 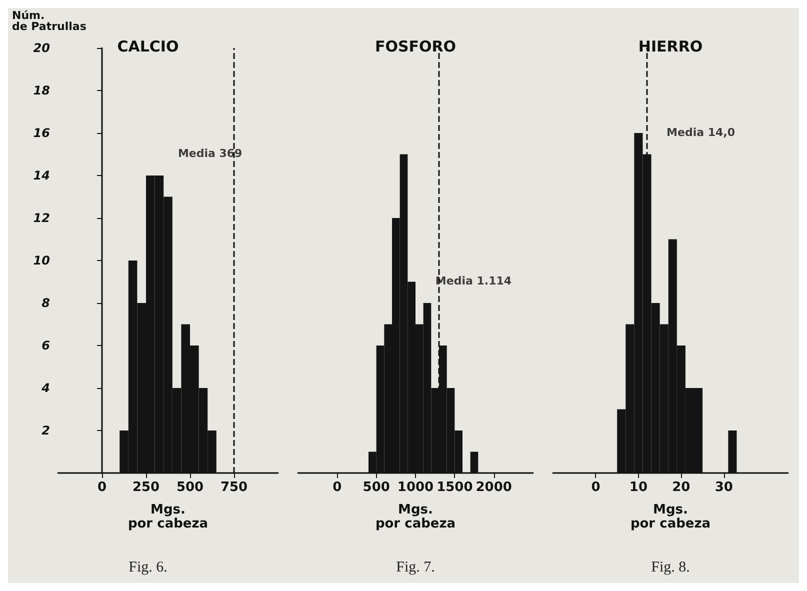 I want to click on x-tick-label: 1000, so click(x=415, y=487).